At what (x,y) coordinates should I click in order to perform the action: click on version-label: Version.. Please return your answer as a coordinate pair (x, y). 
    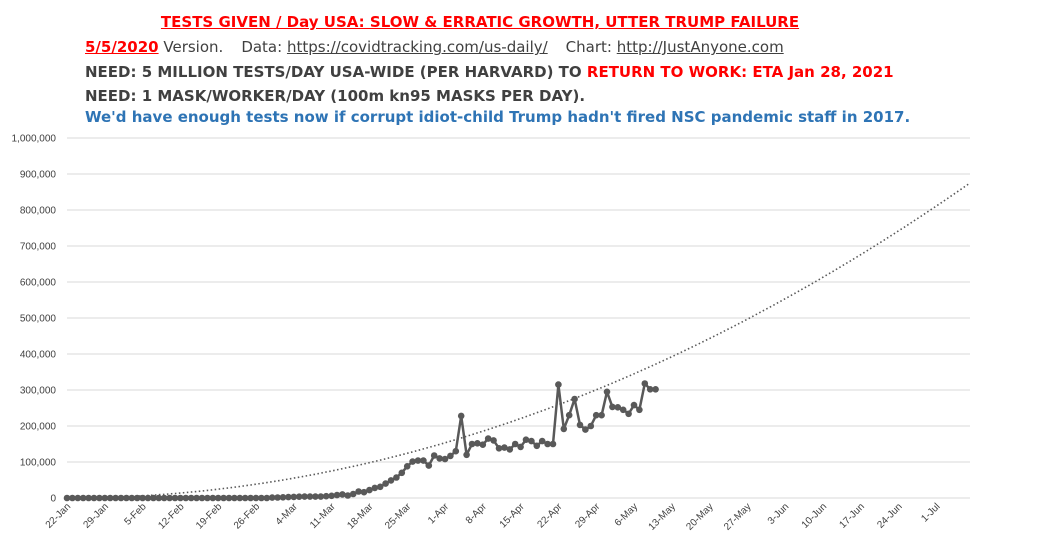
    Looking at the image, I should click on (193, 47).